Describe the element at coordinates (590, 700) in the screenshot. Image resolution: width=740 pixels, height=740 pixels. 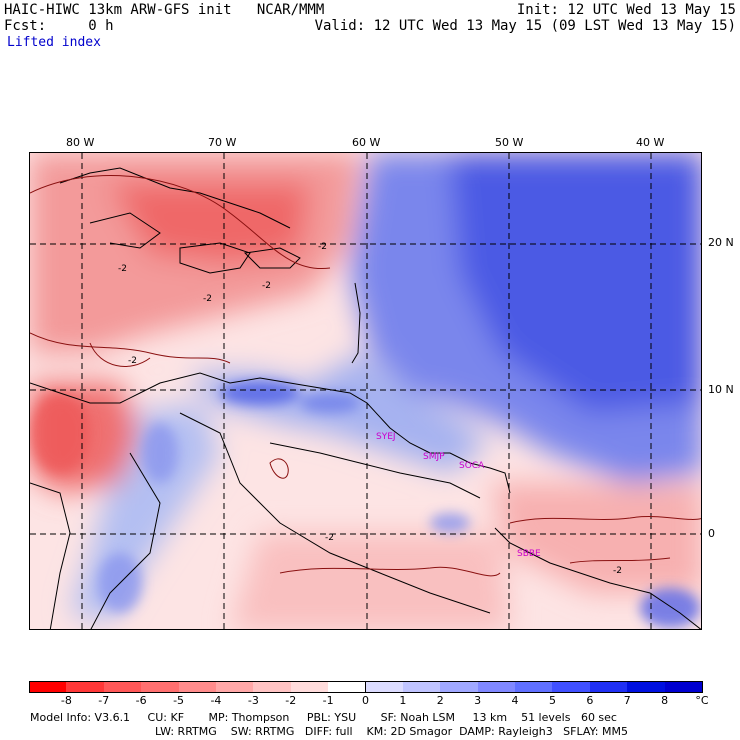
I see `colorbar-tick-label: 6` at that location.